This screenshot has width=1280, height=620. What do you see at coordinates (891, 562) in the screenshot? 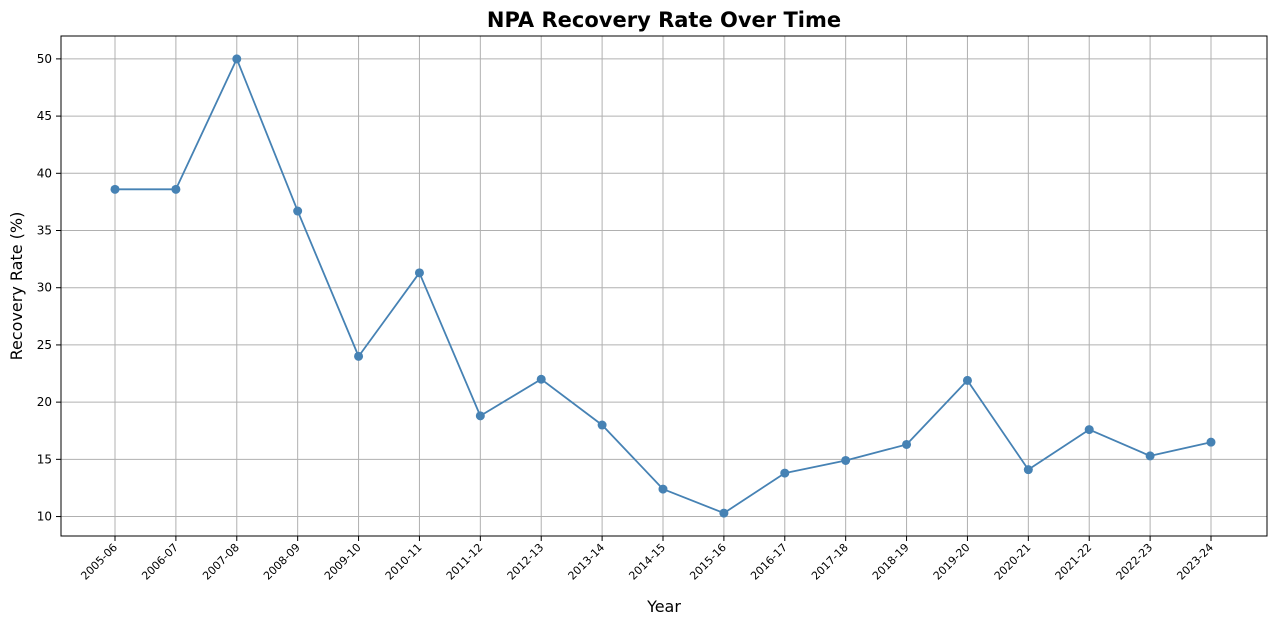
I see `x-tick-label: 2018-19` at bounding box center [891, 562].